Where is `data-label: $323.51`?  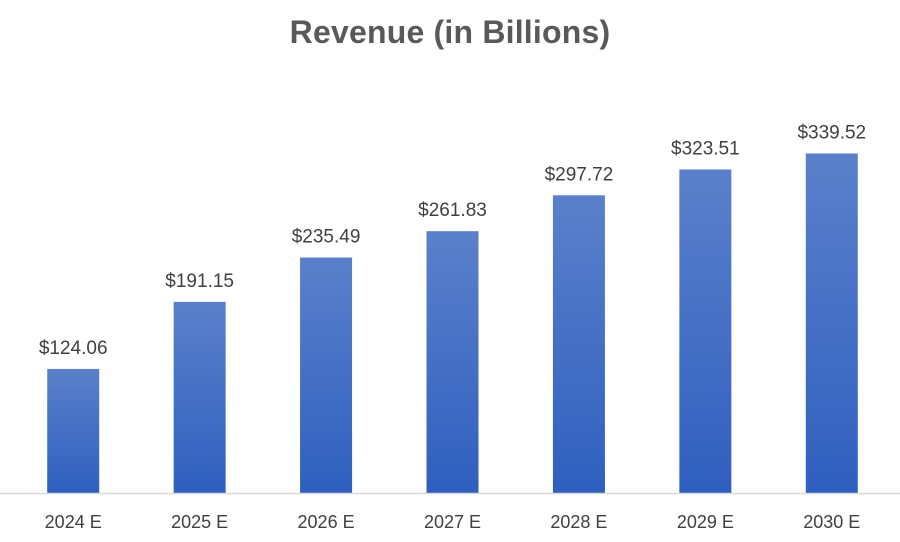 data-label: $323.51 is located at coordinates (705, 148).